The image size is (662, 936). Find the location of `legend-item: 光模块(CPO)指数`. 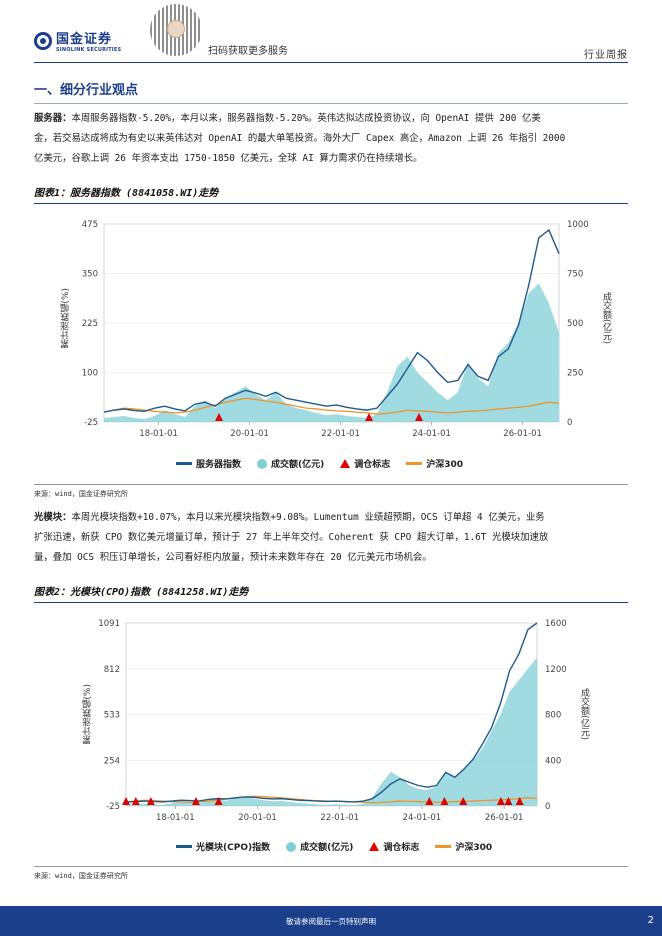

legend-item: 光模块(CPO)指数 is located at coordinates (223, 846).